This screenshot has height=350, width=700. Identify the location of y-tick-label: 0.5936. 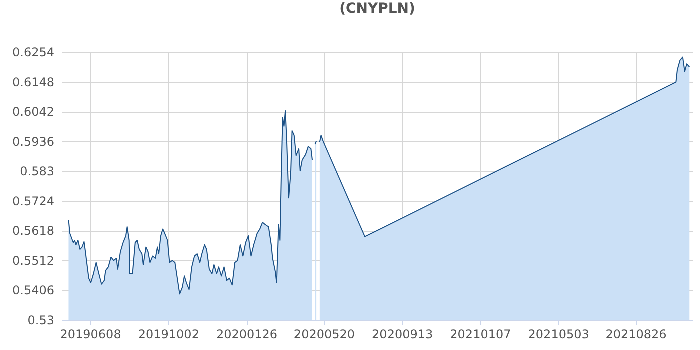
(33, 141).